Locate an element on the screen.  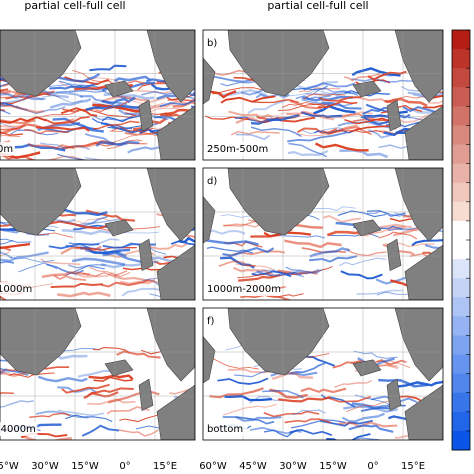
depth-label: 250m-500m is located at coordinates (237, 149).